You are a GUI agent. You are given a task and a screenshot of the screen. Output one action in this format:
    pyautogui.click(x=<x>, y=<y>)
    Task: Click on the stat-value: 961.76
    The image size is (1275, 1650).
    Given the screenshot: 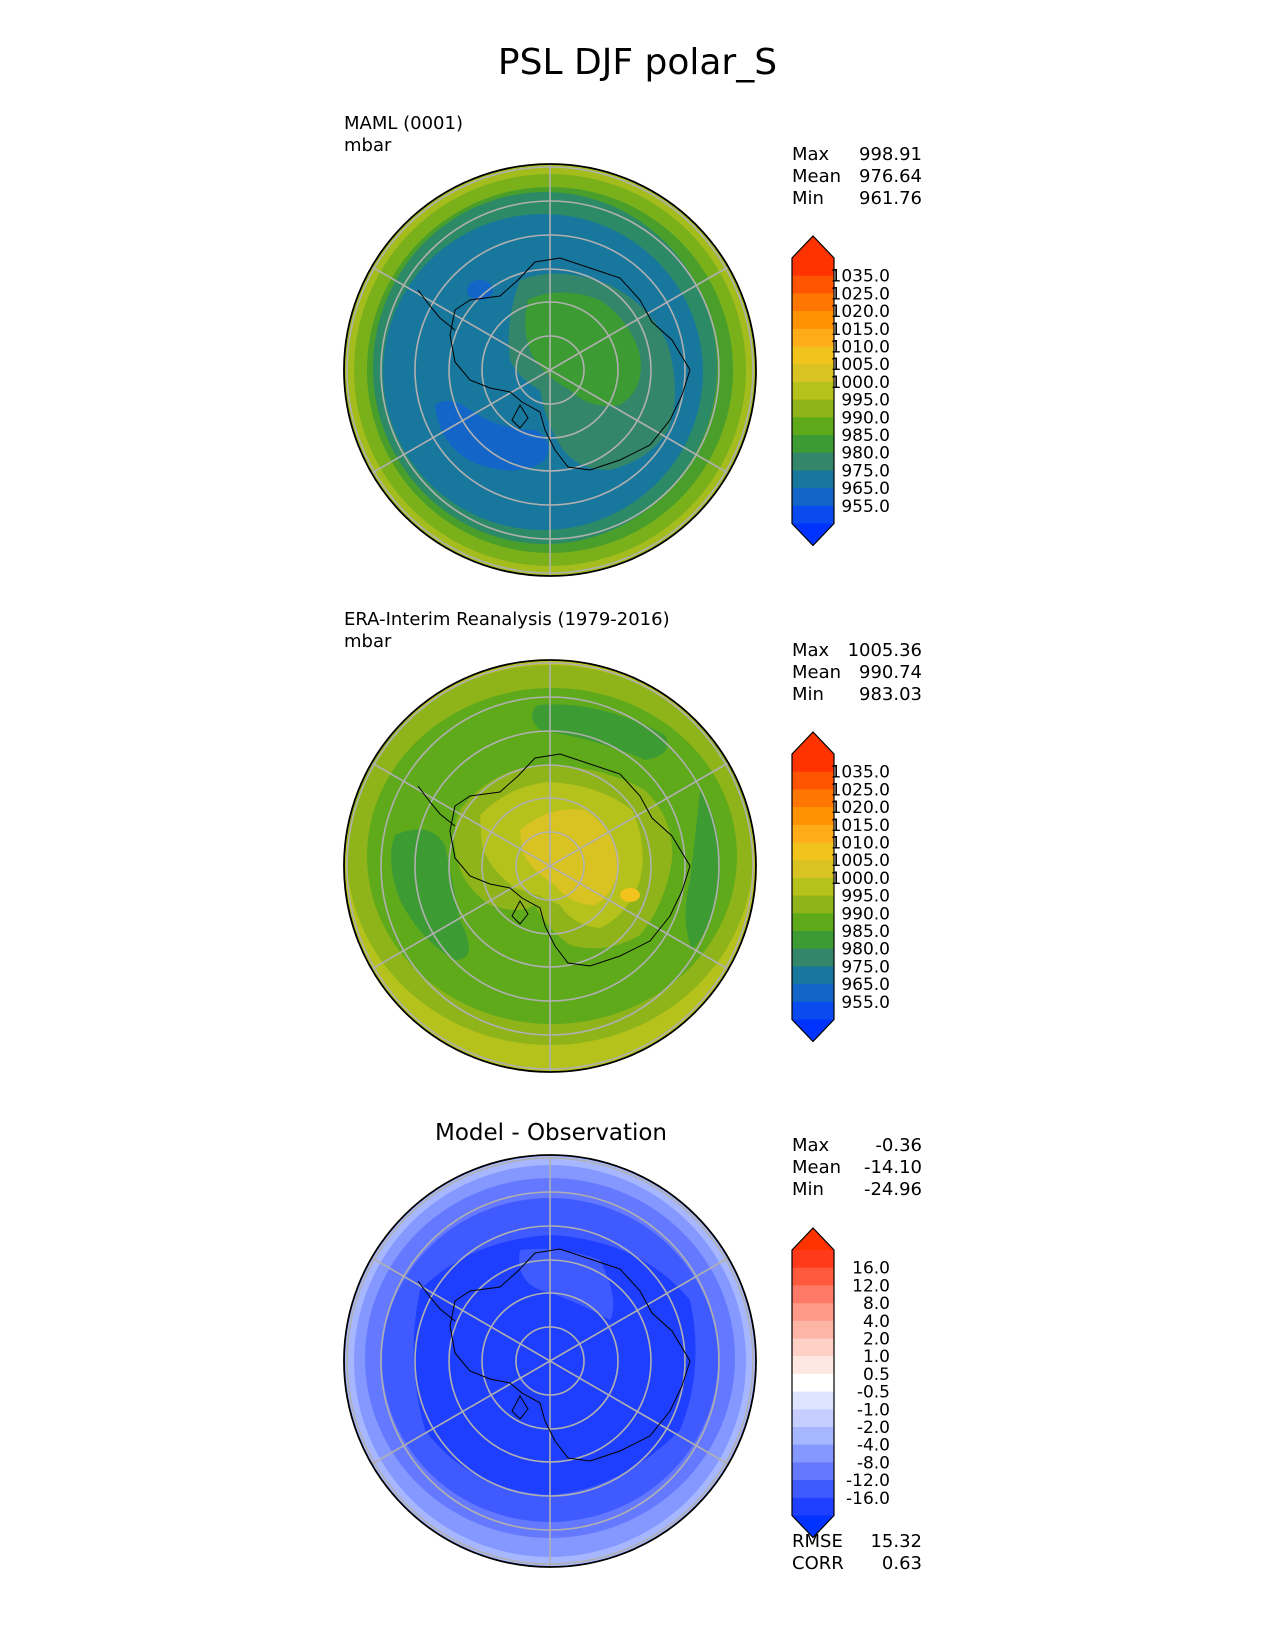 What is the action you would take?
    pyautogui.click(x=890, y=198)
    